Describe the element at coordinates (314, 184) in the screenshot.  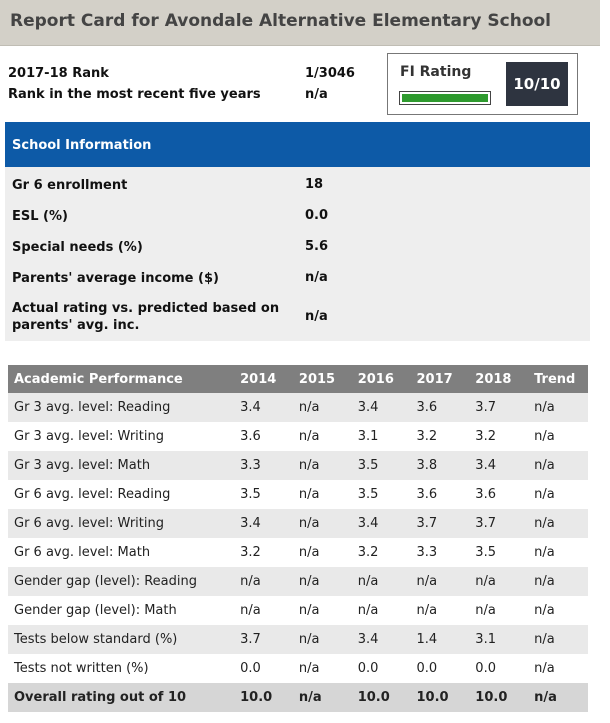
I see `info-value: 18` at that location.